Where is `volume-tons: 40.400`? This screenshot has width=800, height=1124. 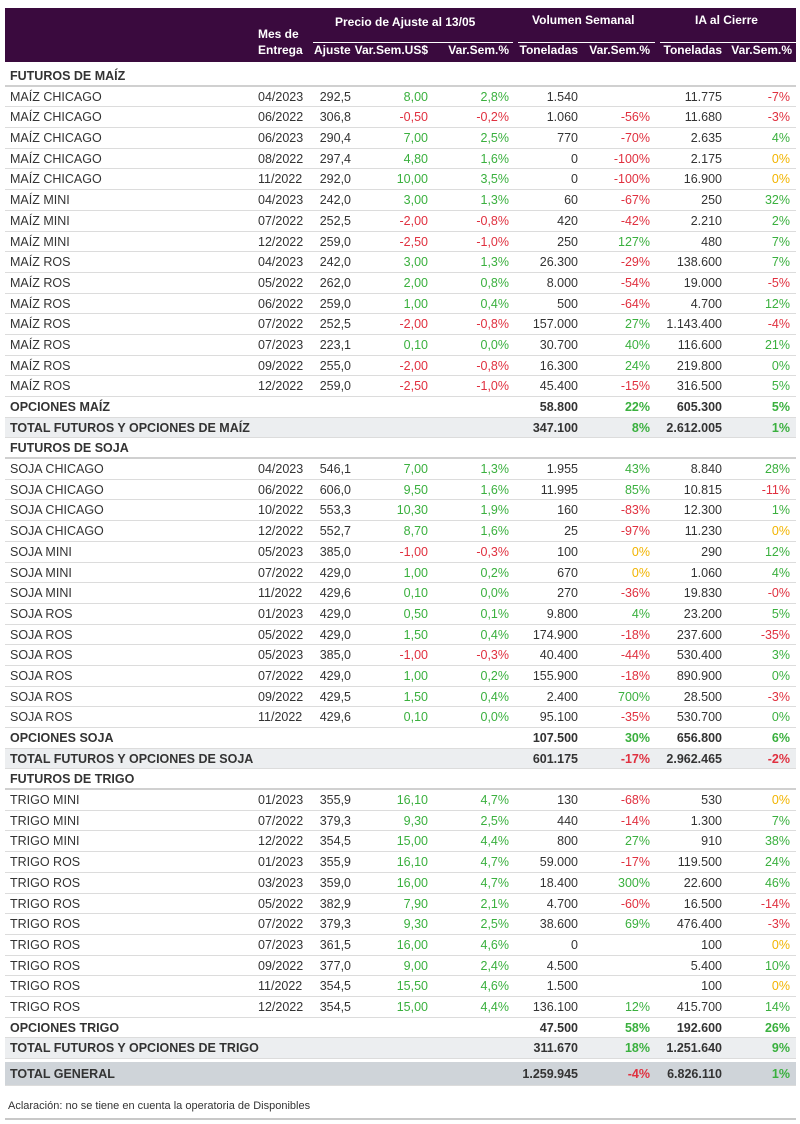
volume-tons: 40.400 is located at coordinates (558, 655).